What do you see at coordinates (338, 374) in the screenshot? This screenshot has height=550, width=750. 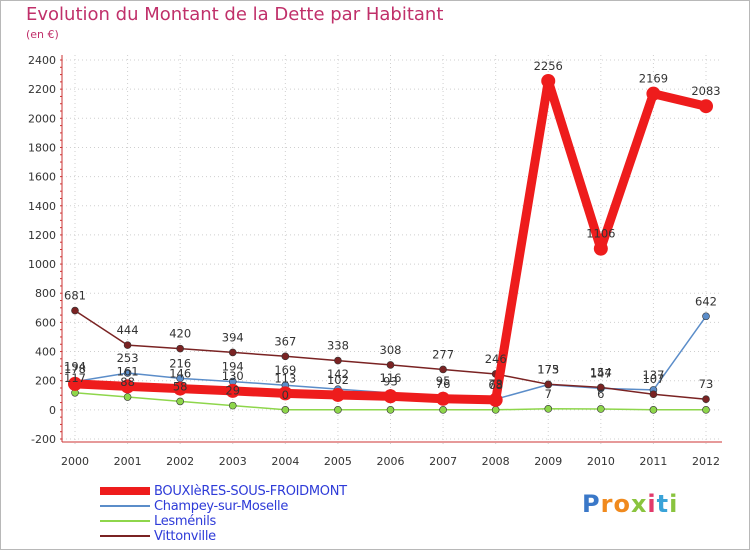 I see `data-label: 142` at bounding box center [338, 374].